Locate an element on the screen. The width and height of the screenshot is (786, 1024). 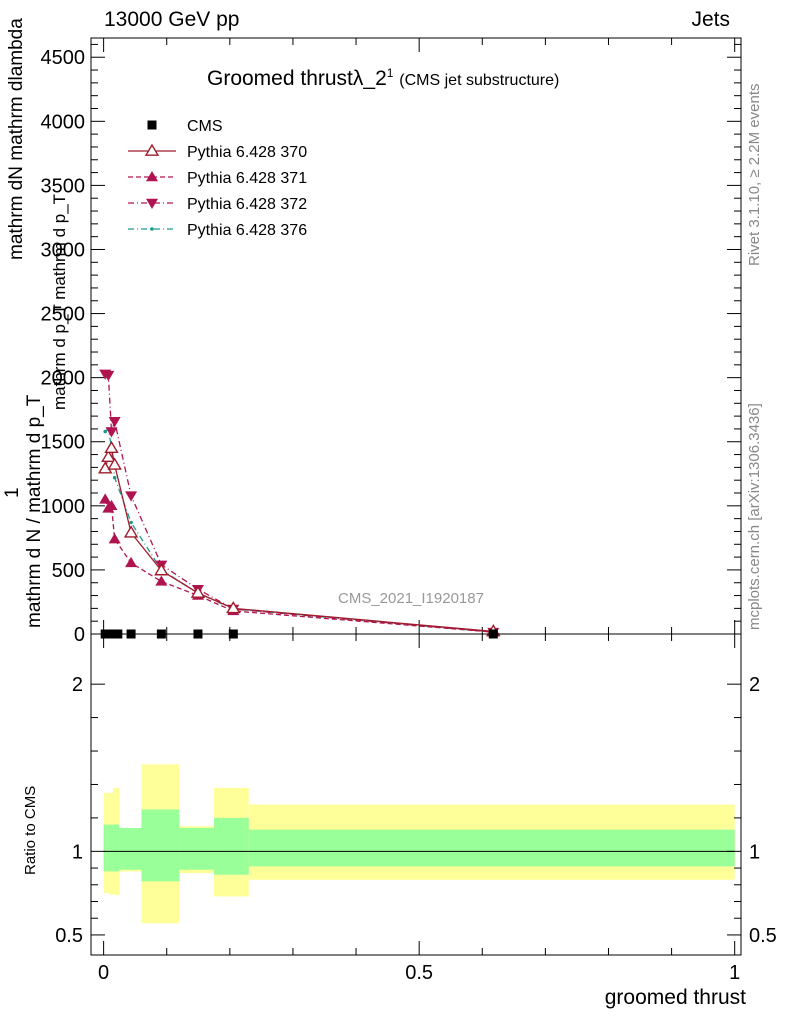
y-tick-label: 2500 is located at coordinates (63, 315).